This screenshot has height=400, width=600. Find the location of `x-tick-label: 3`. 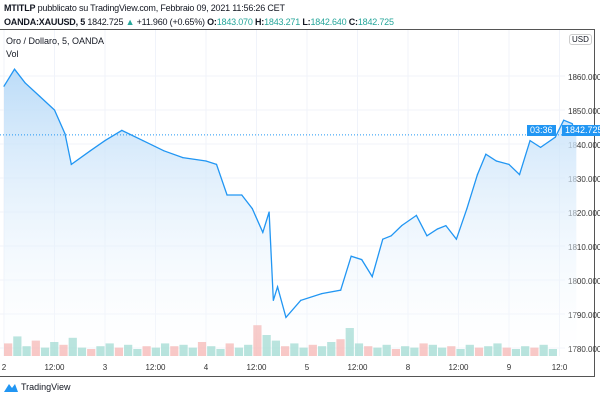

x-tick-label: 3 is located at coordinates (105, 367).